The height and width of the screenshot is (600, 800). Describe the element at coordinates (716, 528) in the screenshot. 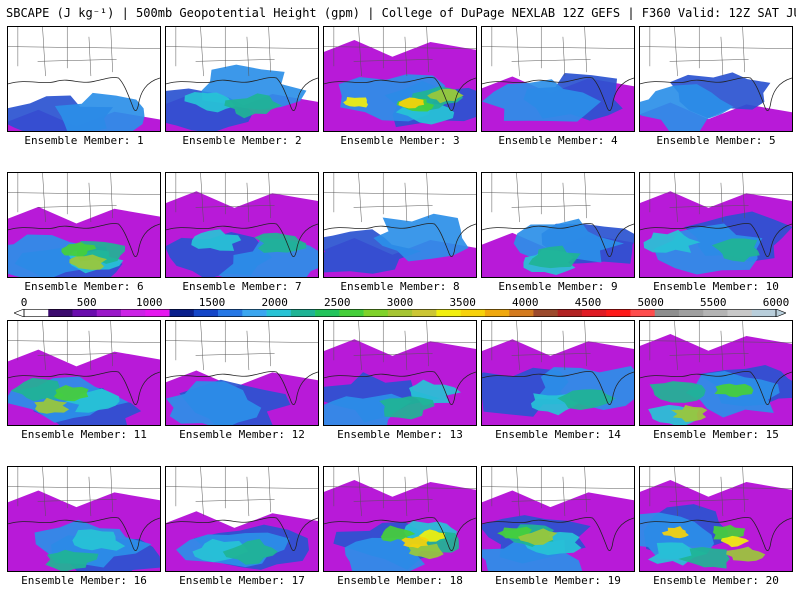

I see `ensemble-panel: Ensemble Member: 20` at that location.